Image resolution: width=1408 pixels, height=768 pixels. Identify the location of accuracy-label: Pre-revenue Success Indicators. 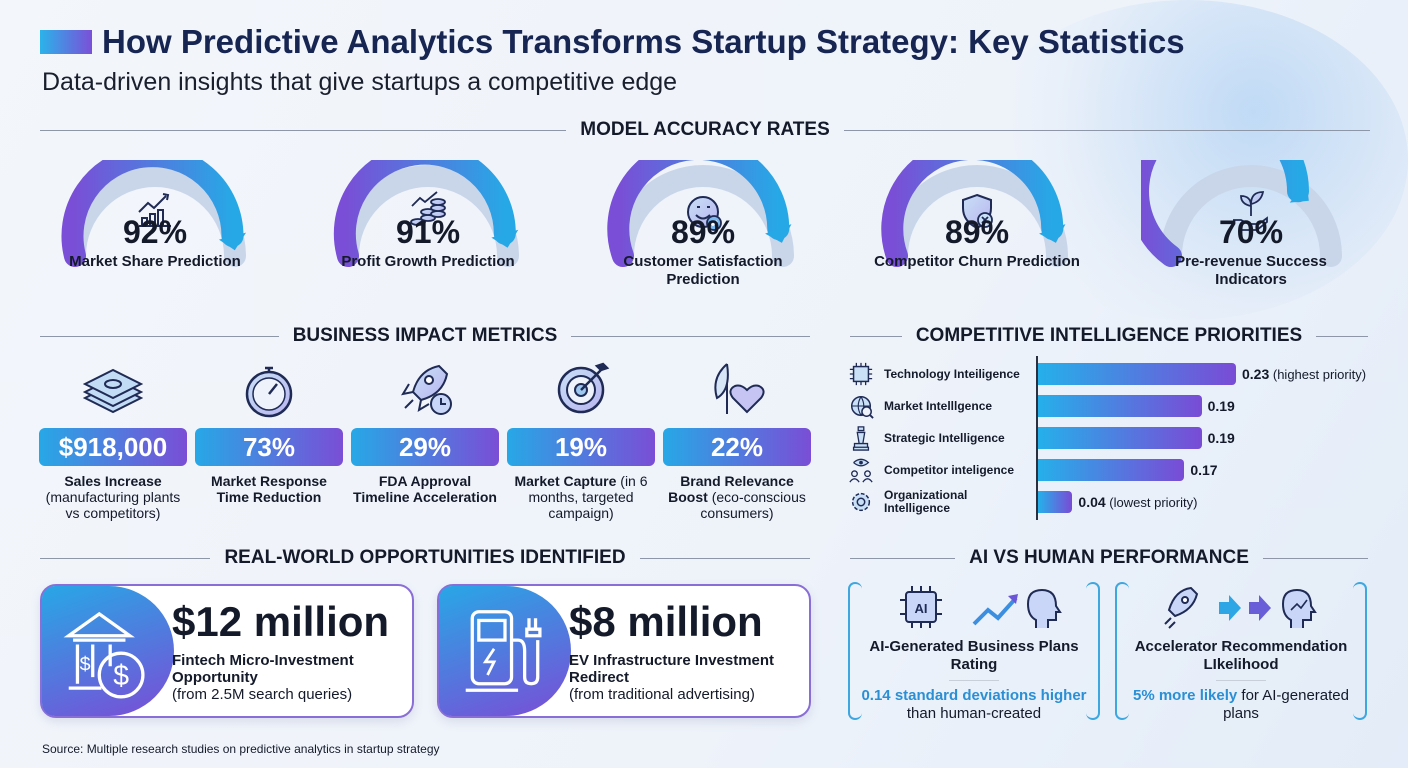
(1251, 270).